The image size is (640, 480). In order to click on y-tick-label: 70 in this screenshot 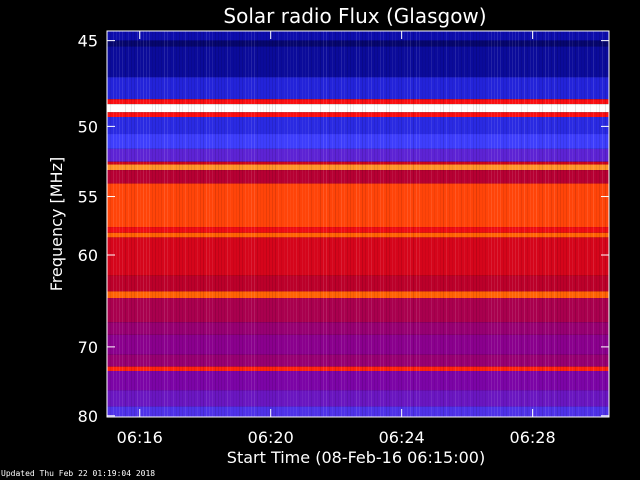, I will do `click(88, 347)`.